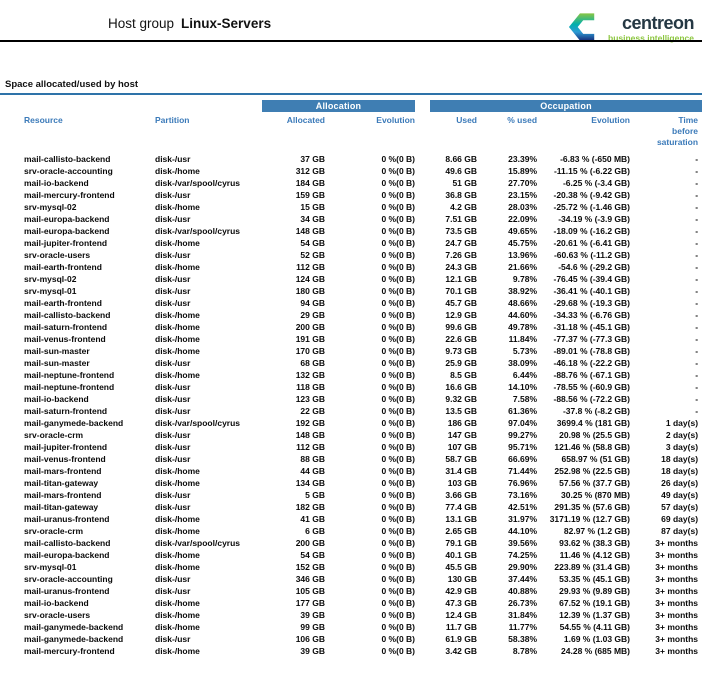 The width and height of the screenshot is (702, 683). Describe the element at coordinates (592, 507) in the screenshot. I see `cell-occupation-evolution: 291.35 % (57.6 GB)` at that location.